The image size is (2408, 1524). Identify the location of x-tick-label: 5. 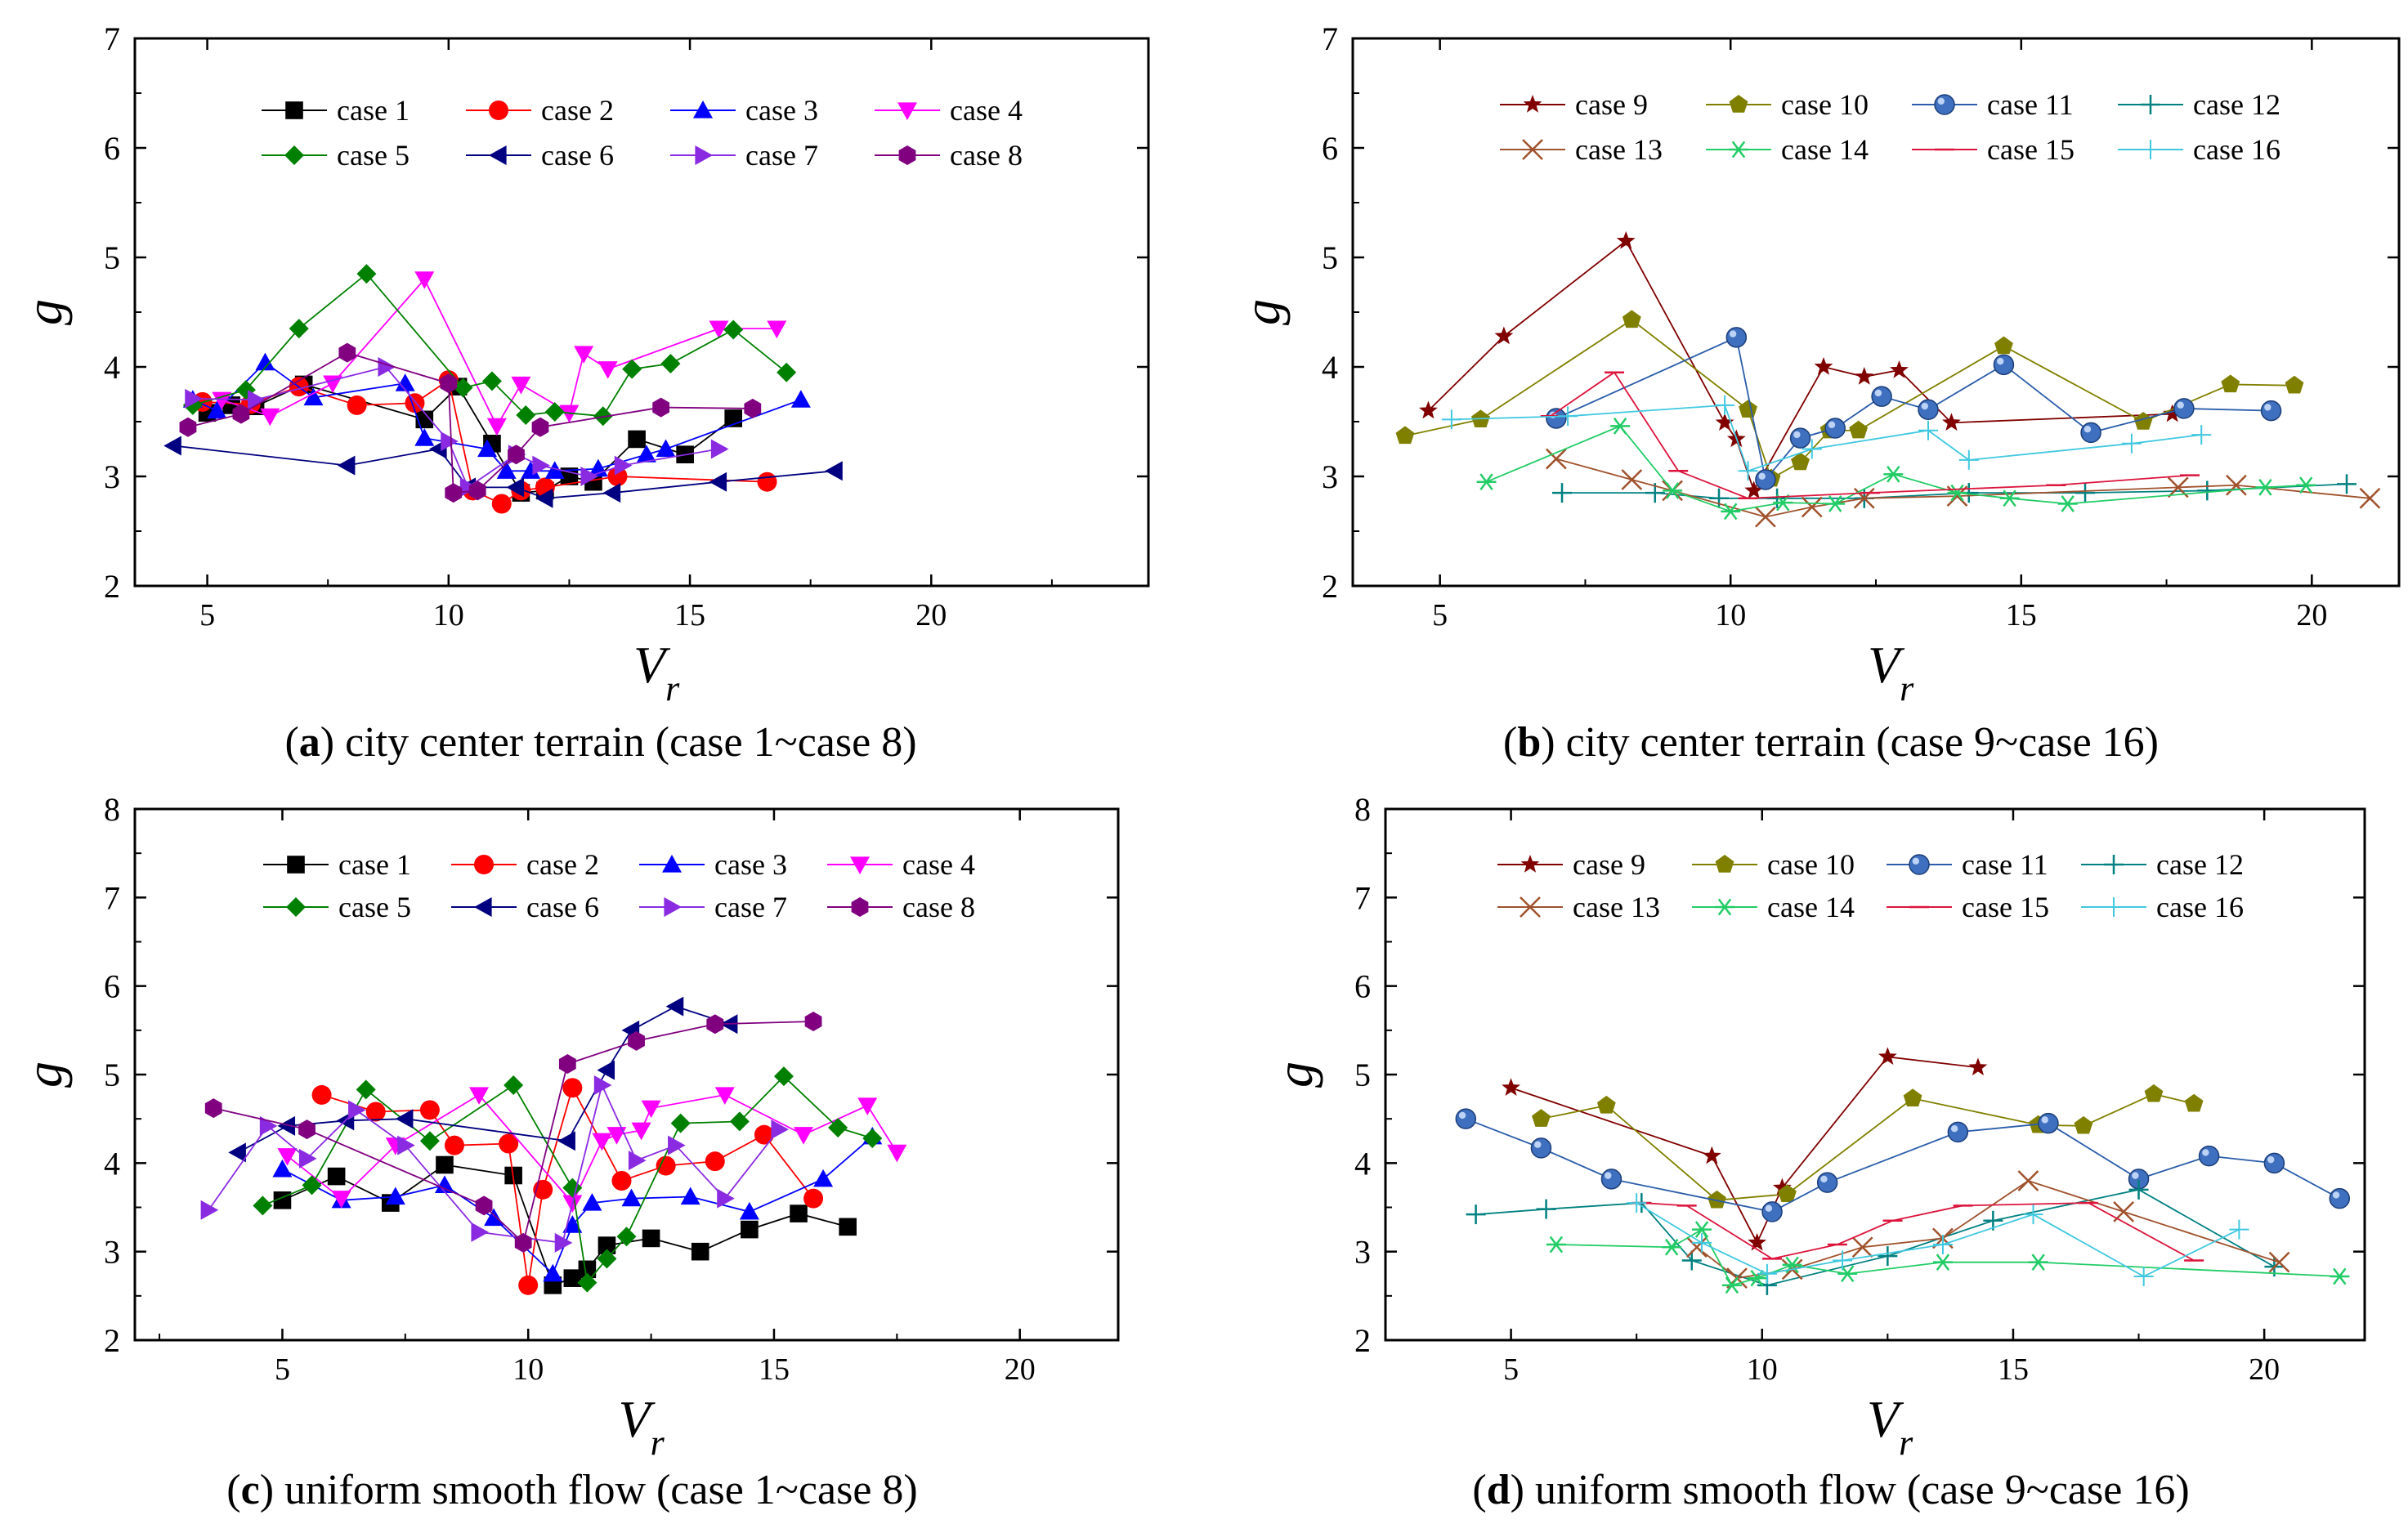
(207, 615).